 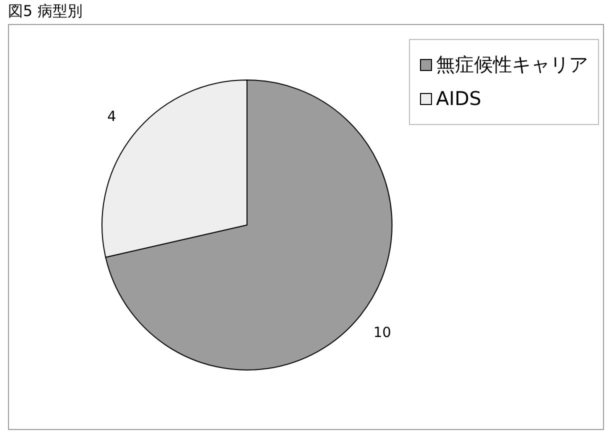 What do you see at coordinates (45, 11) in the screenshot?
I see `chart-title: 図5 病型別` at bounding box center [45, 11].